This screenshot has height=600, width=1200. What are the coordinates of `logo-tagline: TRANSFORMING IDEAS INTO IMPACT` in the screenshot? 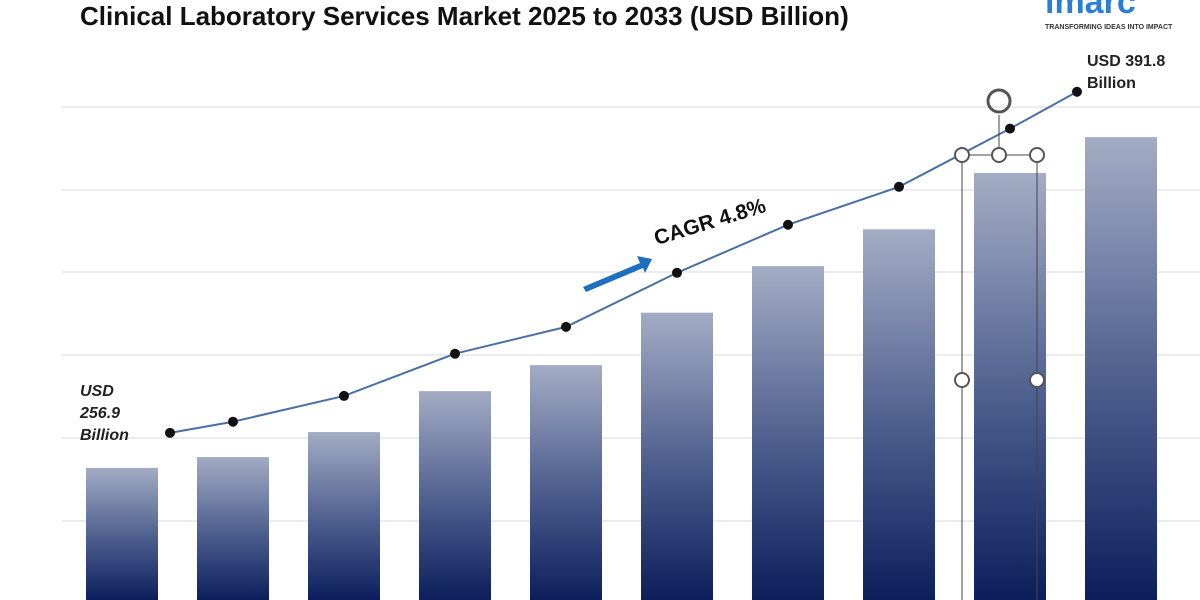 It's located at (1109, 27).